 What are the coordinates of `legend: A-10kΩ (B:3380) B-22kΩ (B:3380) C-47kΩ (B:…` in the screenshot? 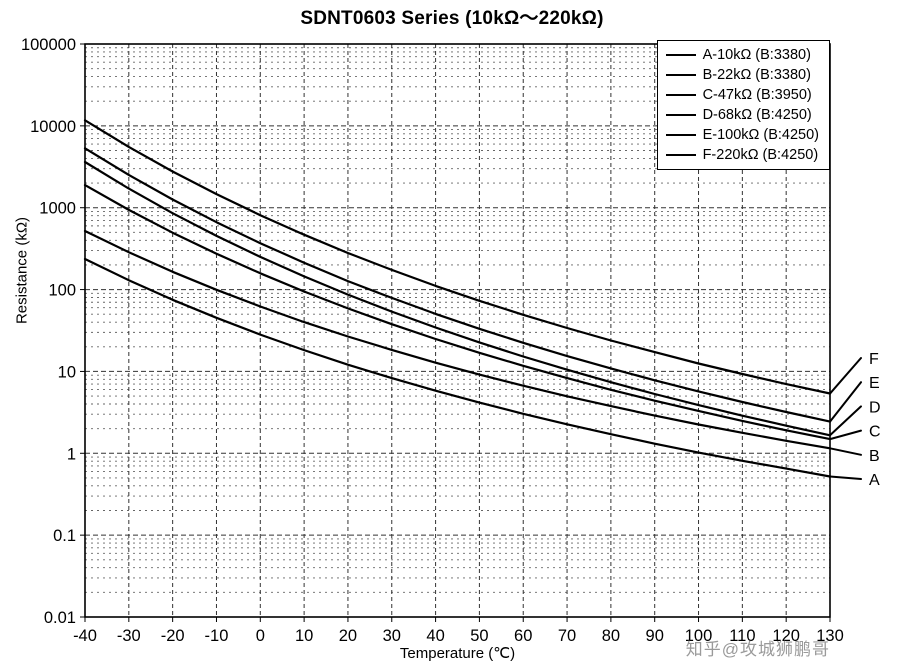 It's located at (743, 105).